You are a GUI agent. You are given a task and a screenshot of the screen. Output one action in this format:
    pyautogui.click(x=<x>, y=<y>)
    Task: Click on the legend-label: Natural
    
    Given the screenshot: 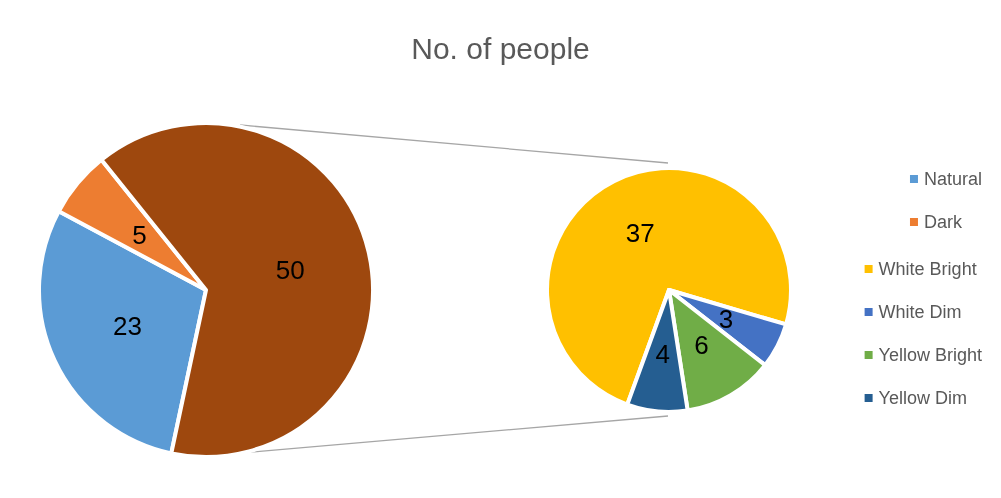 What is the action you would take?
    pyautogui.click(x=953, y=179)
    